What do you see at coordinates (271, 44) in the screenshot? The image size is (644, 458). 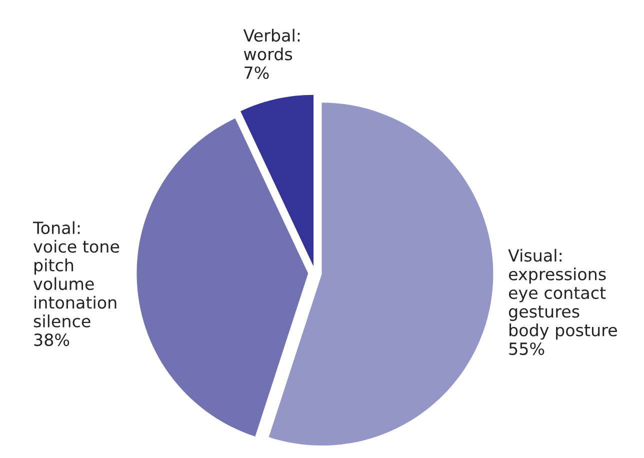 I see `slice-label: Verbal: words` at bounding box center [271, 44].